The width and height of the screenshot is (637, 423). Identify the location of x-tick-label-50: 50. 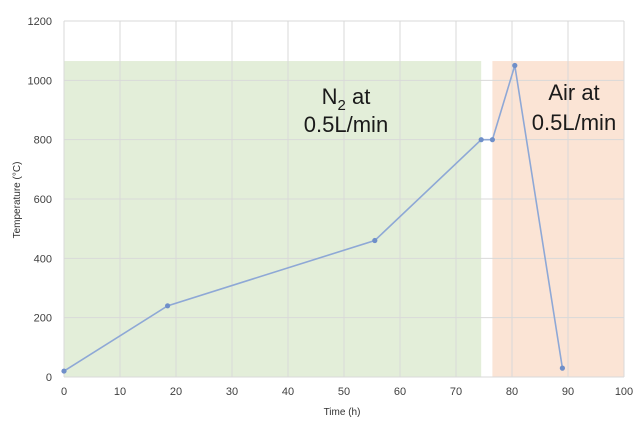
(344, 392).